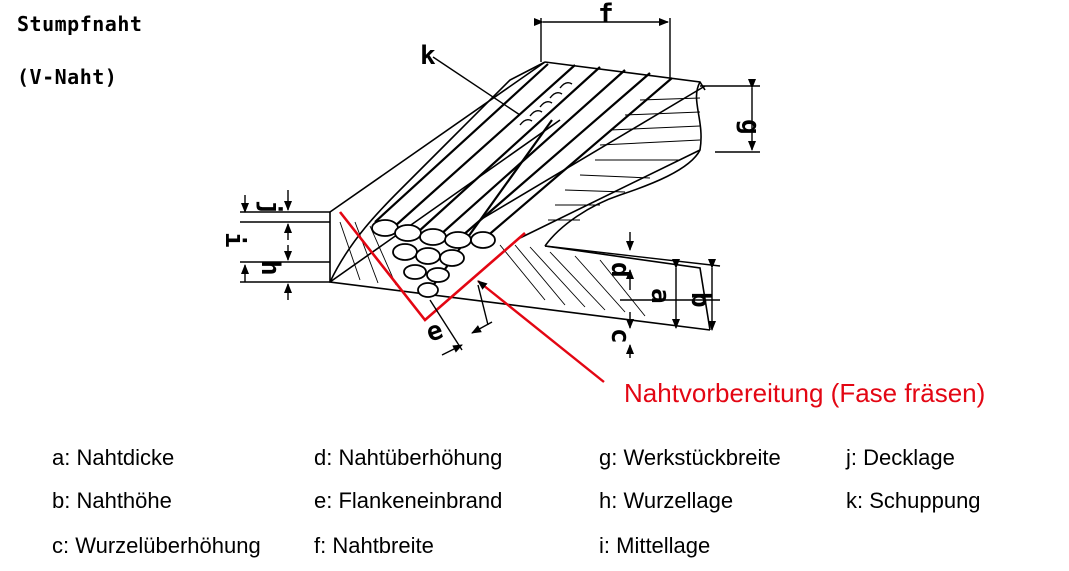 Image resolution: width=1069 pixels, height=571 pixels. What do you see at coordinates (620, 270) in the screenshot?
I see `dim-label-d: d` at bounding box center [620, 270].